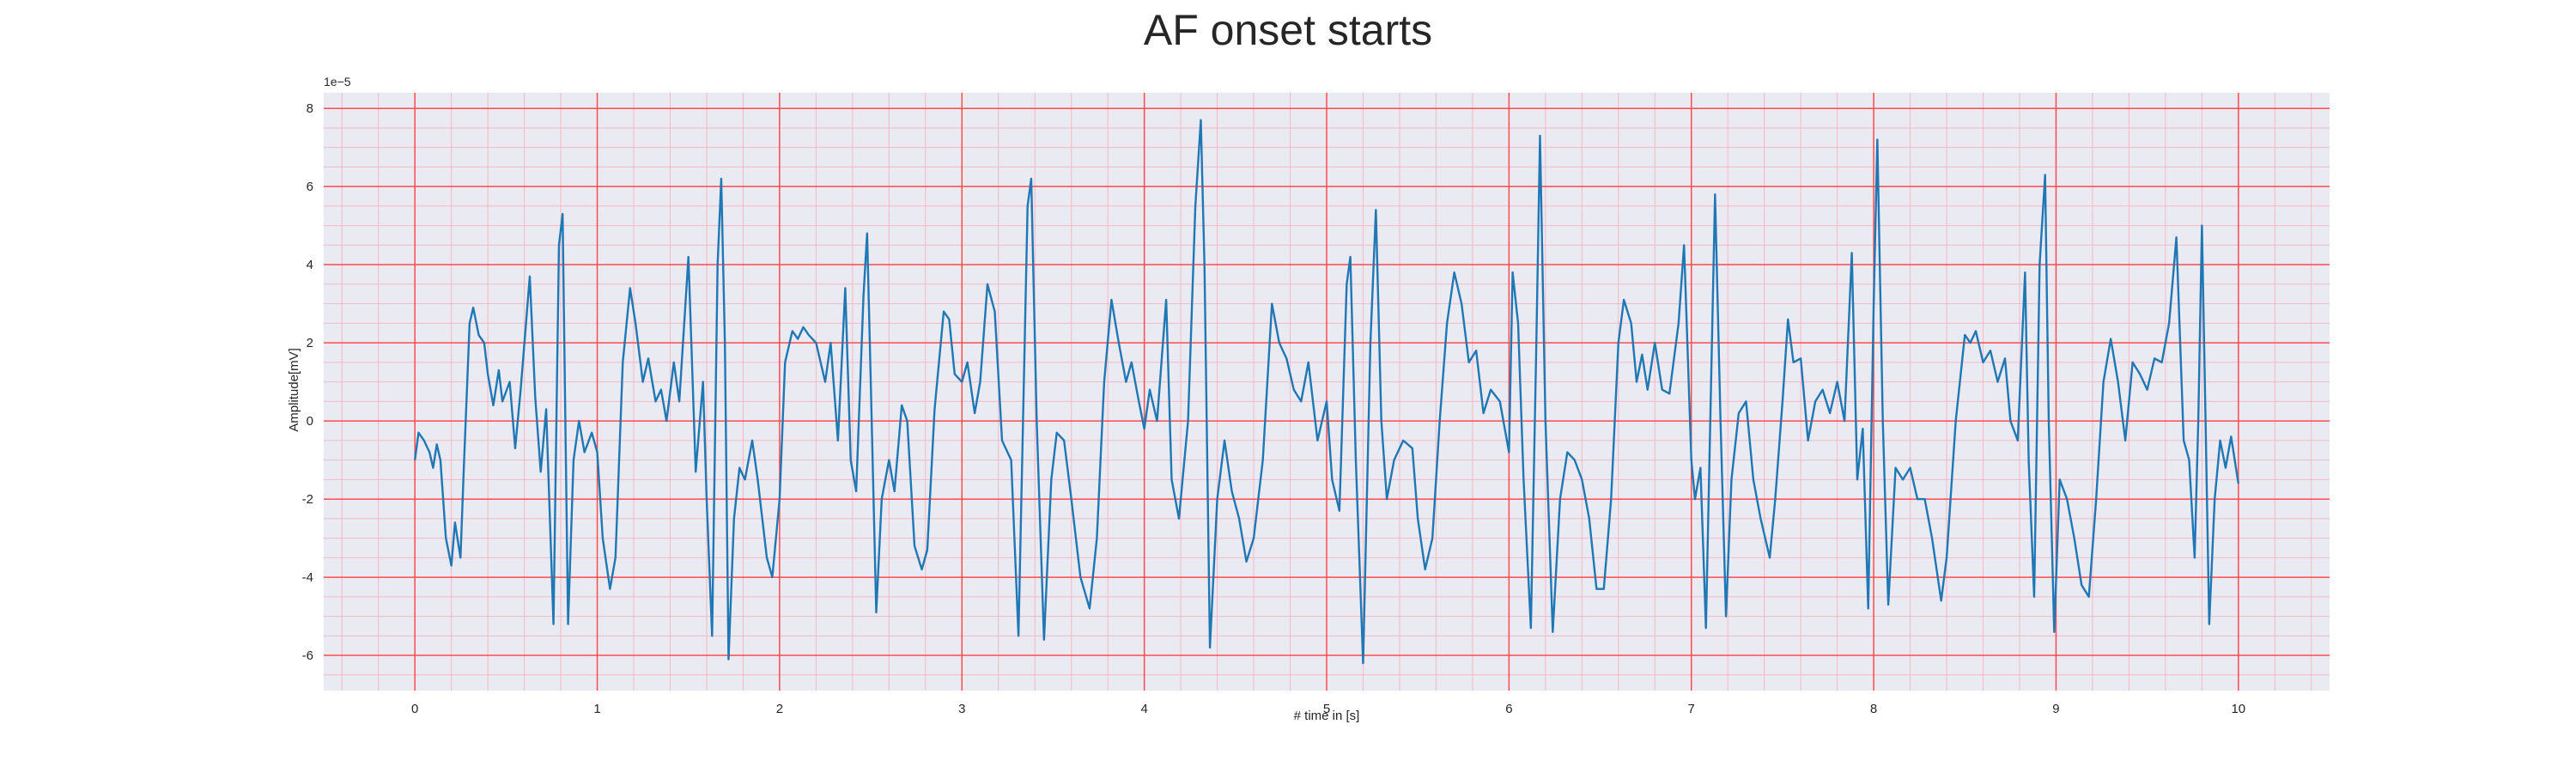 This screenshot has height=773, width=2576. I want to click on x-tick-label: 7, so click(1692, 709).